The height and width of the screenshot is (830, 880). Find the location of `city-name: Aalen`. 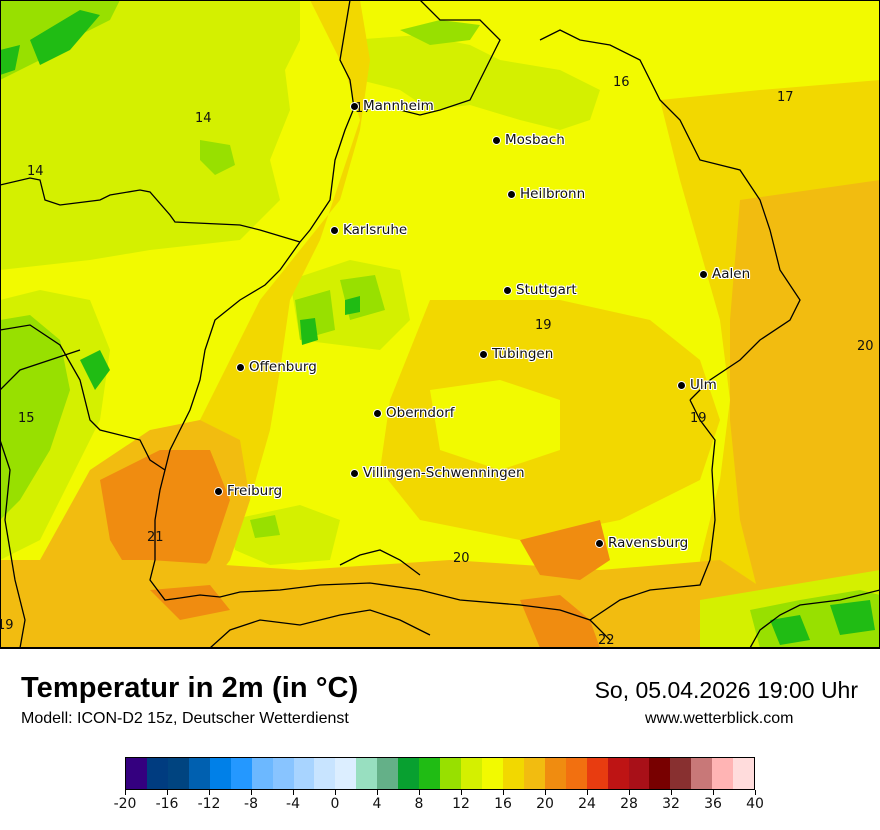

city-name: Aalen is located at coordinates (731, 274).